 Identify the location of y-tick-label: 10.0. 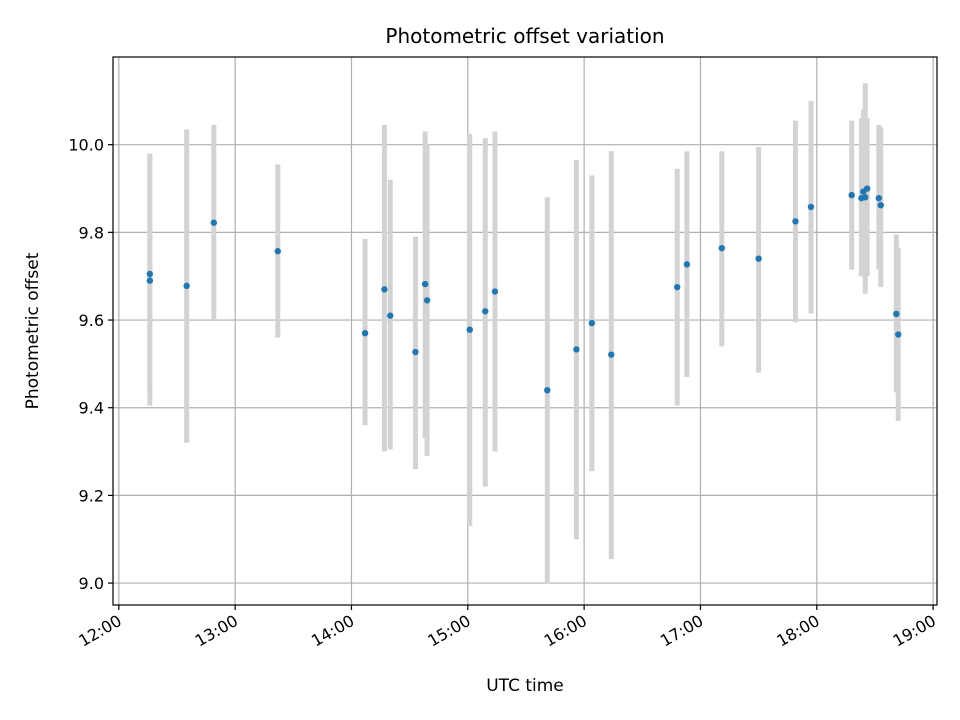
(86, 145).